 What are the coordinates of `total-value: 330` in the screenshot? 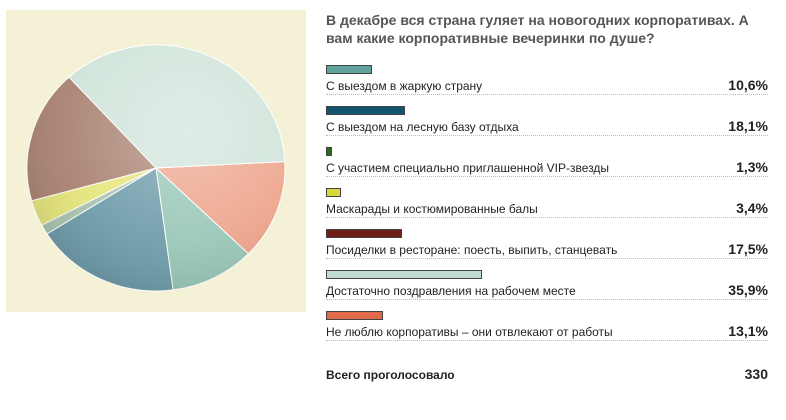 It's located at (756, 374).